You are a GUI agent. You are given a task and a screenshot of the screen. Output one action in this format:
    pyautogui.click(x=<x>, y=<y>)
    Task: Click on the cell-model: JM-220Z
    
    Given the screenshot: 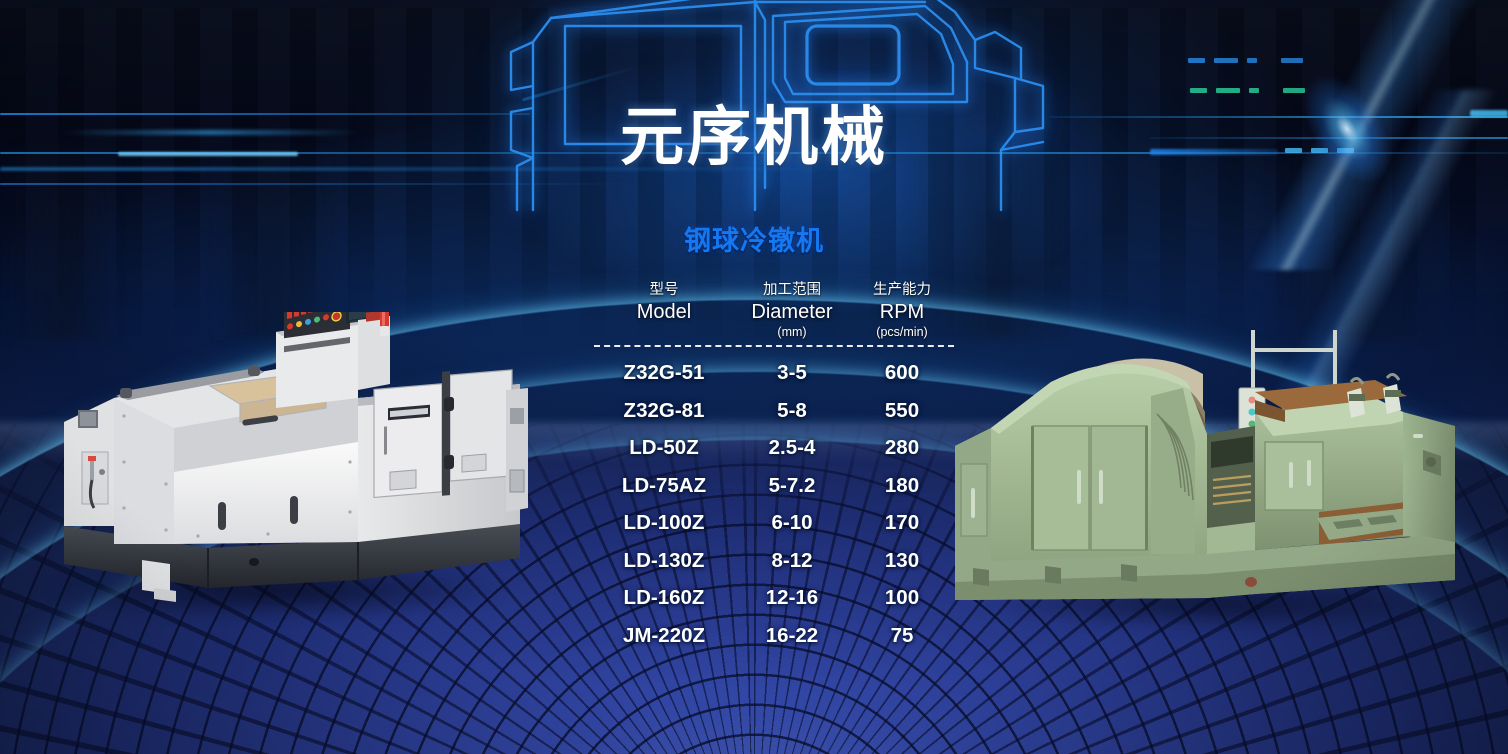 What is the action you would take?
    pyautogui.click(x=664, y=635)
    